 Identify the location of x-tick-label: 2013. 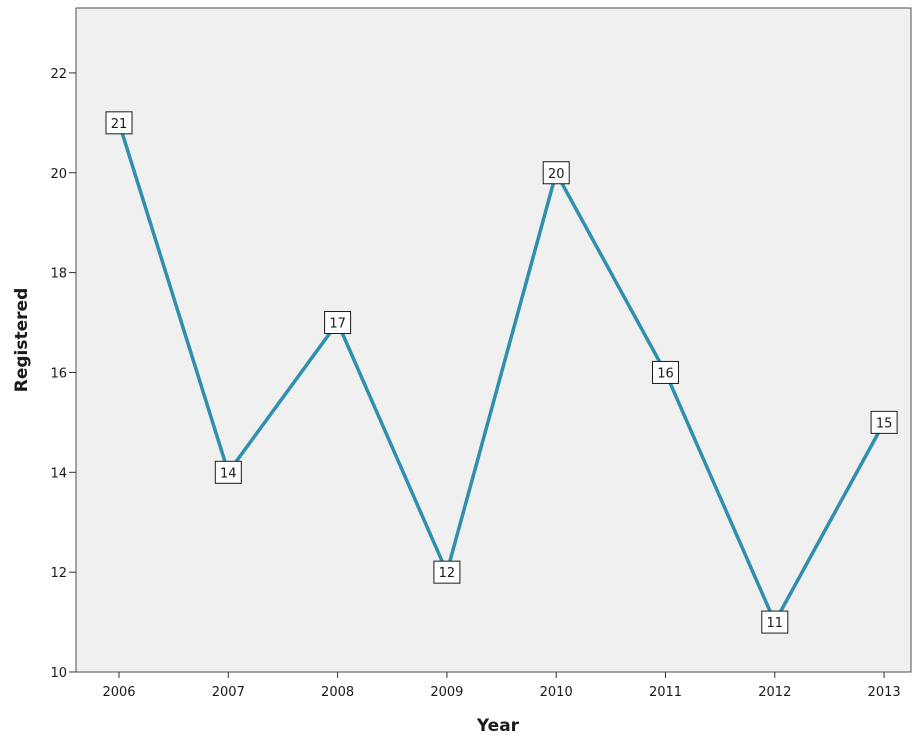
(884, 692).